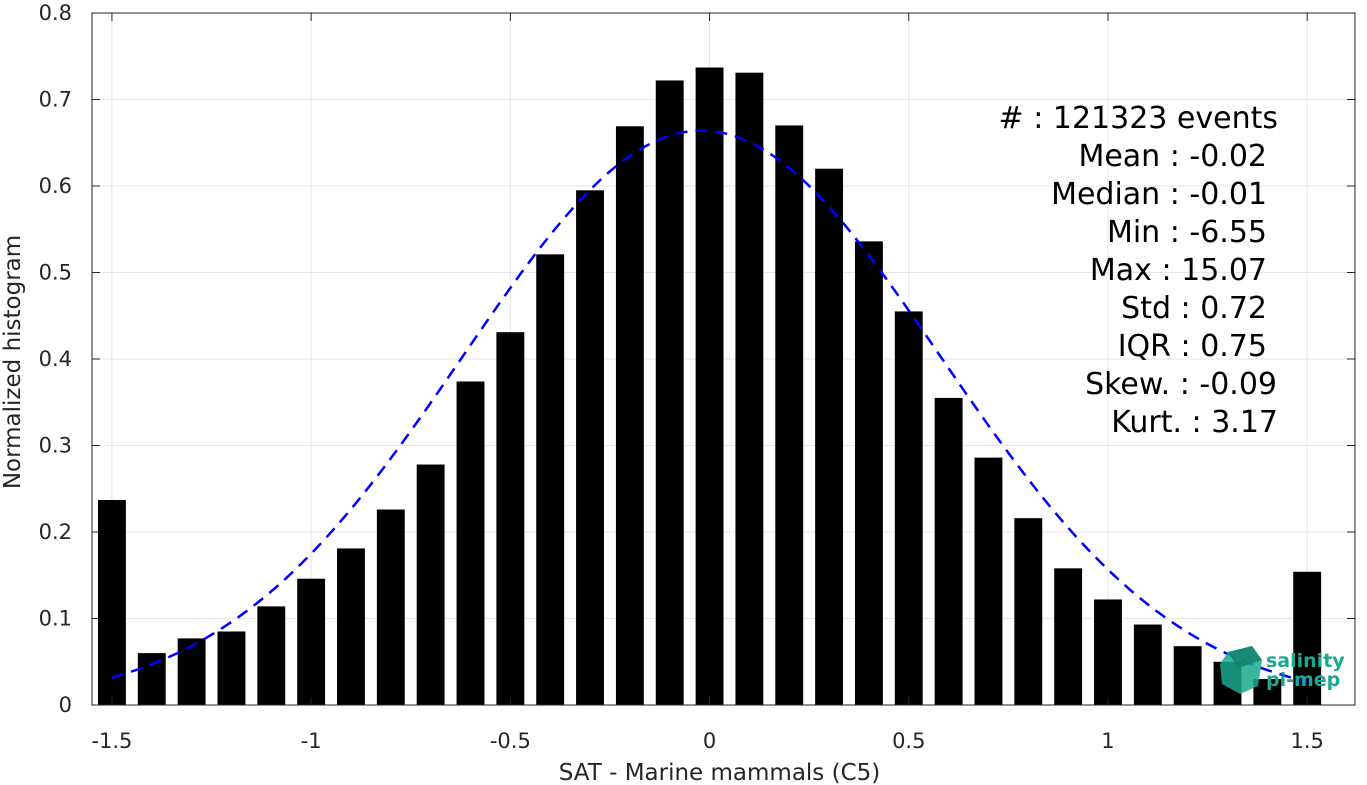 Image resolution: width=1367 pixels, height=785 pixels. What do you see at coordinates (1194, 422) in the screenshot?
I see `stat-kurt: Kurt. : 3.17` at bounding box center [1194, 422].